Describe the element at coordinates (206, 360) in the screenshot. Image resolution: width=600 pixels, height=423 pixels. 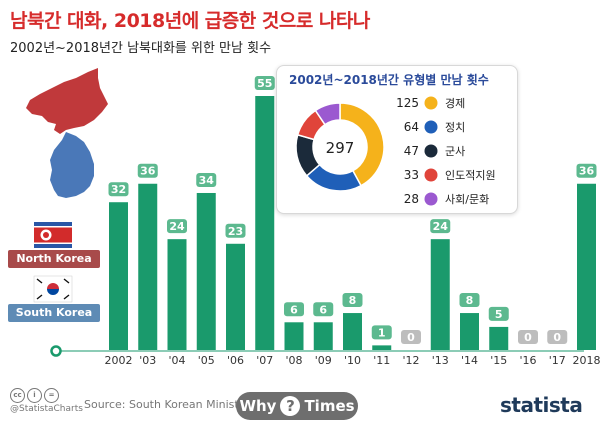
I see `tick-label-3: '05` at that location.